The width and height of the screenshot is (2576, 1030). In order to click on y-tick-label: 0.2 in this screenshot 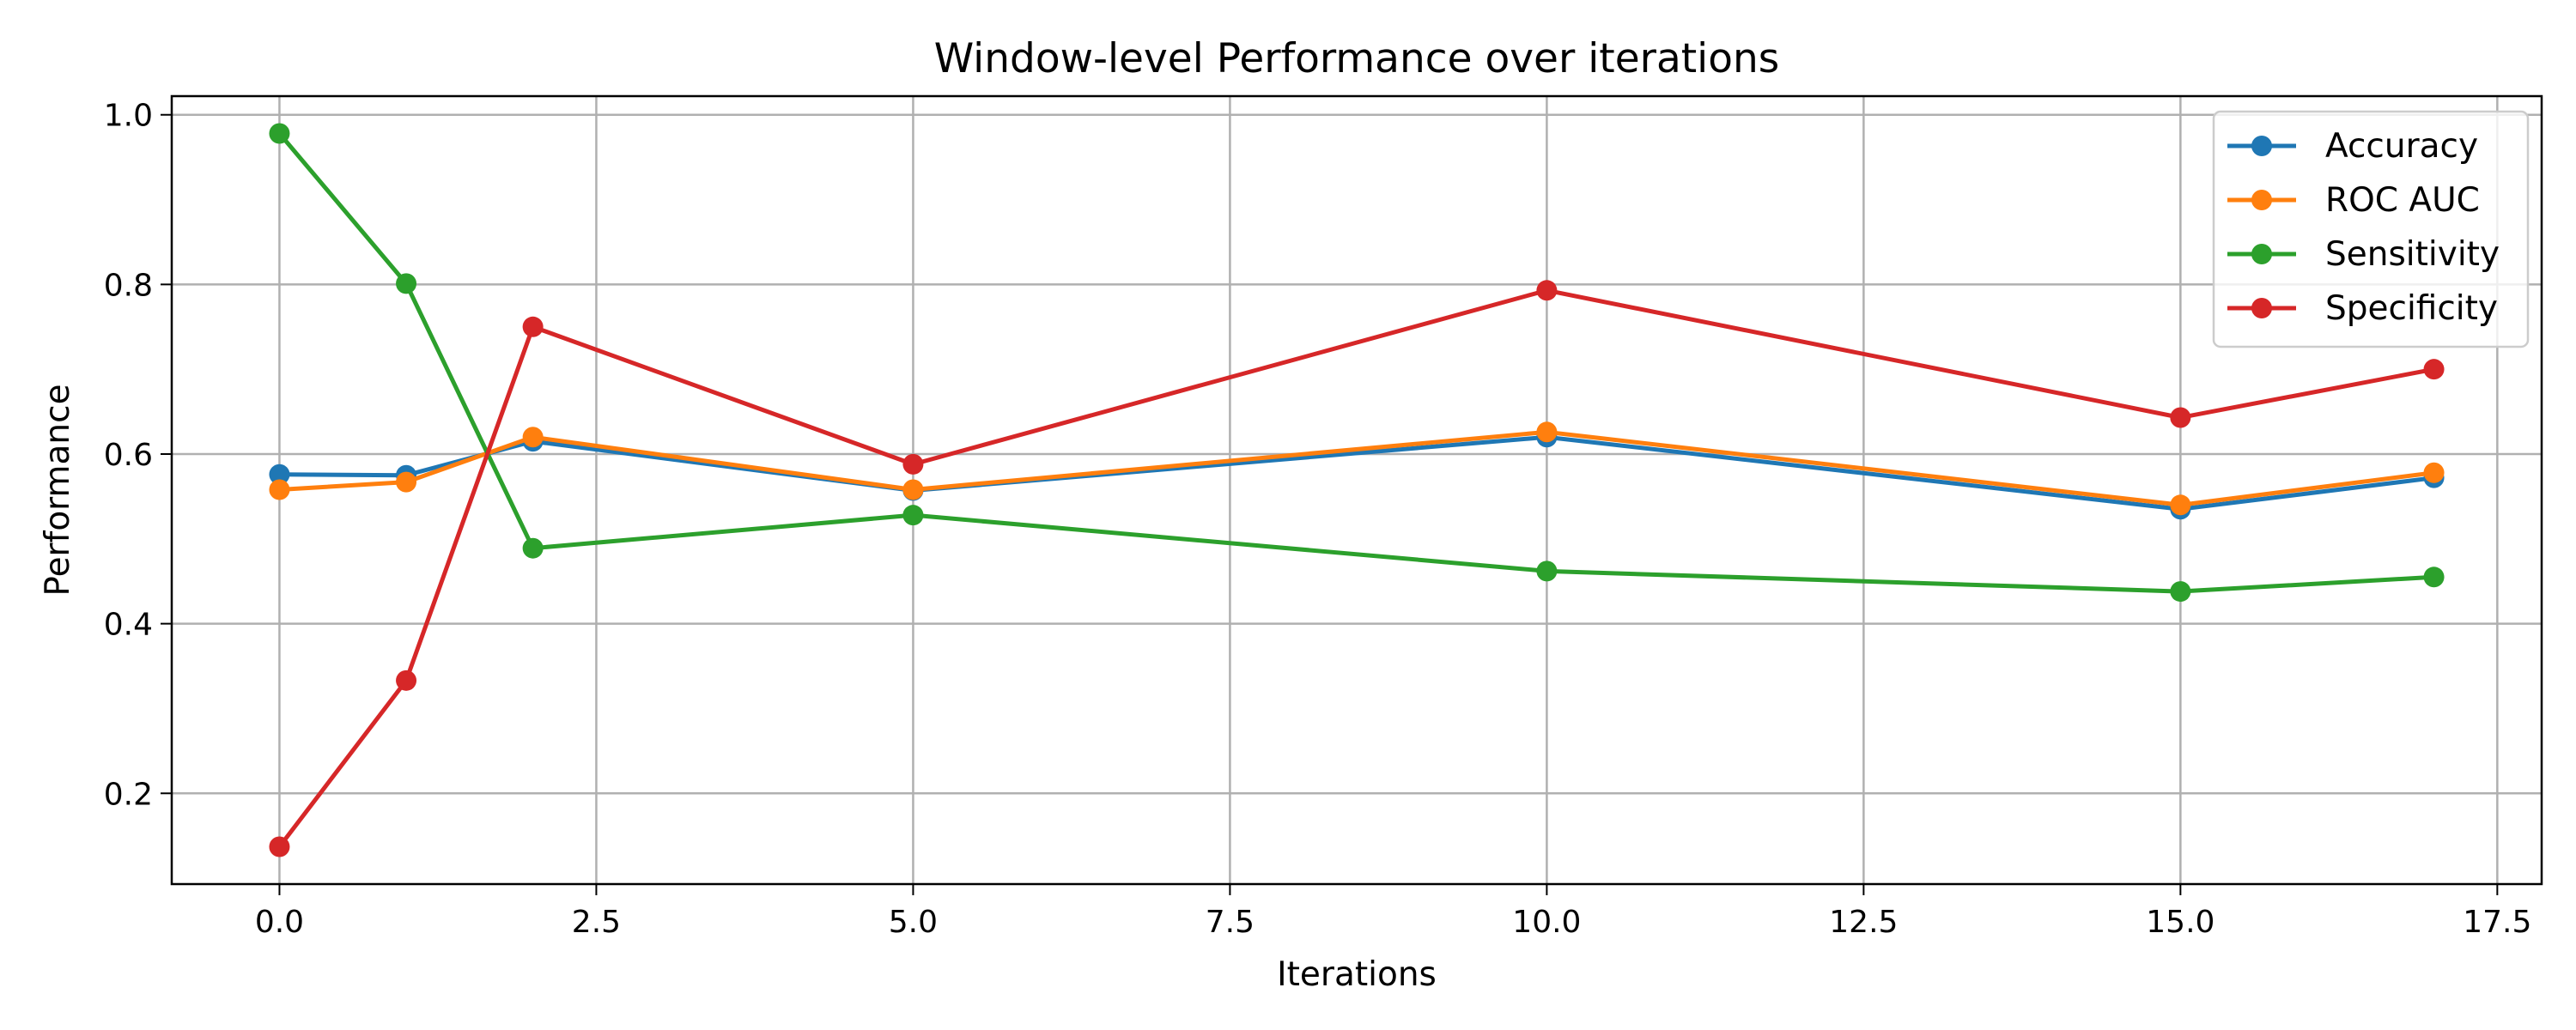, I will do `click(128, 794)`.